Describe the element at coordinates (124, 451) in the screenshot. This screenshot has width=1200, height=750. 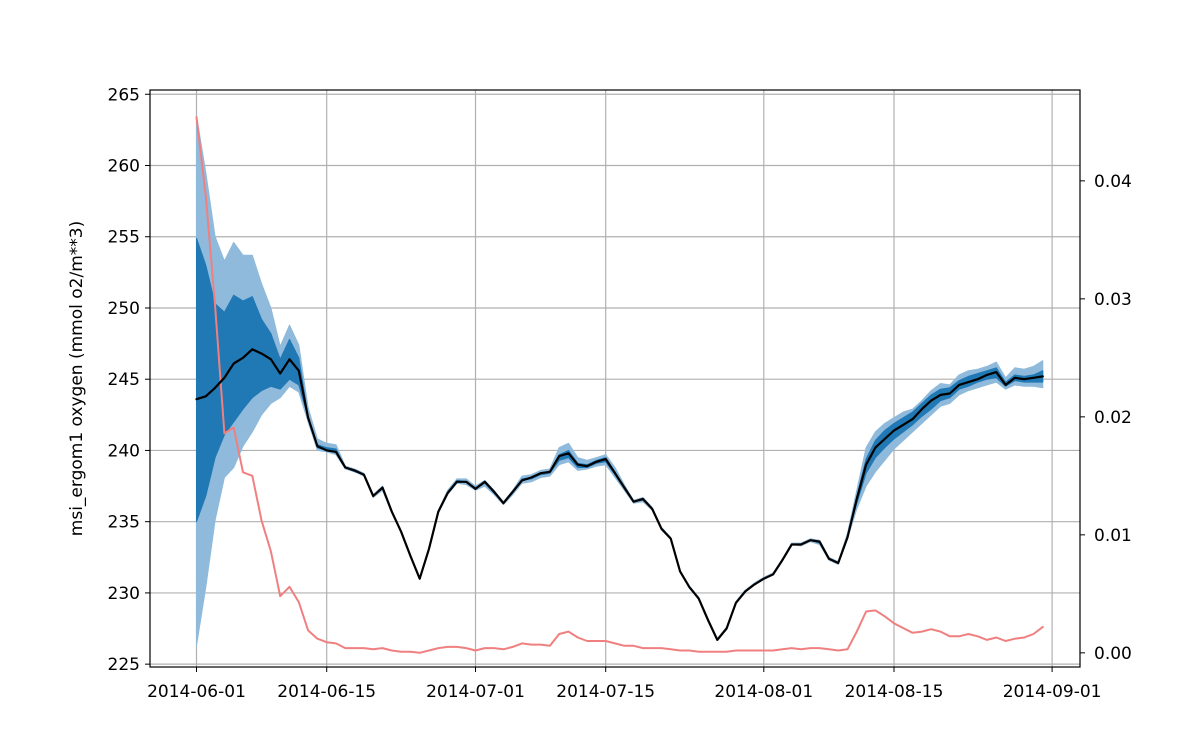
I see `y-tick-label: 240` at that location.